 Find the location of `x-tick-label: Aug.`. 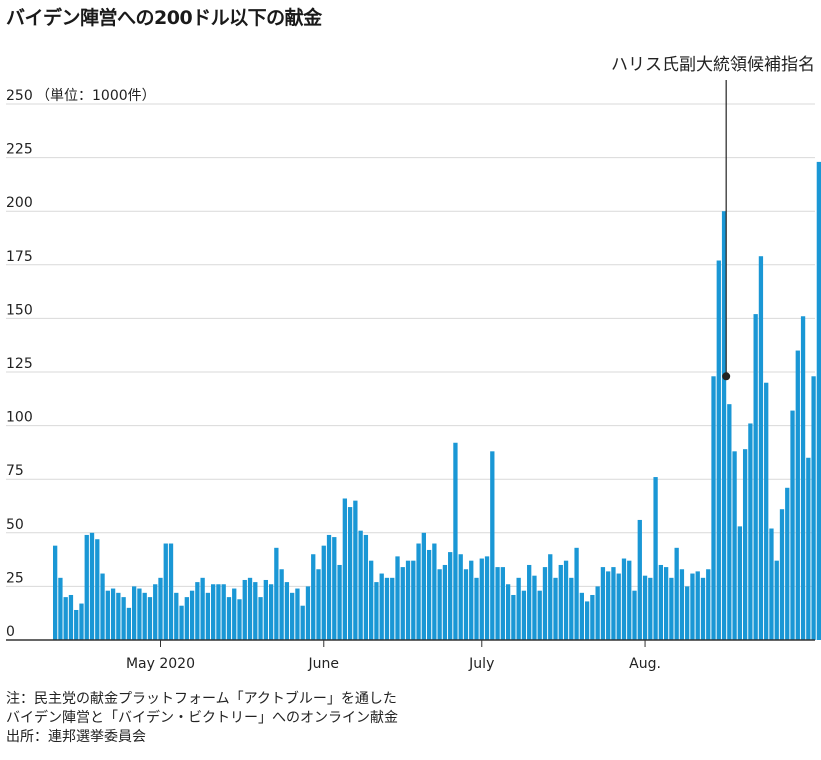

x-tick-label: Aug. is located at coordinates (645, 664).